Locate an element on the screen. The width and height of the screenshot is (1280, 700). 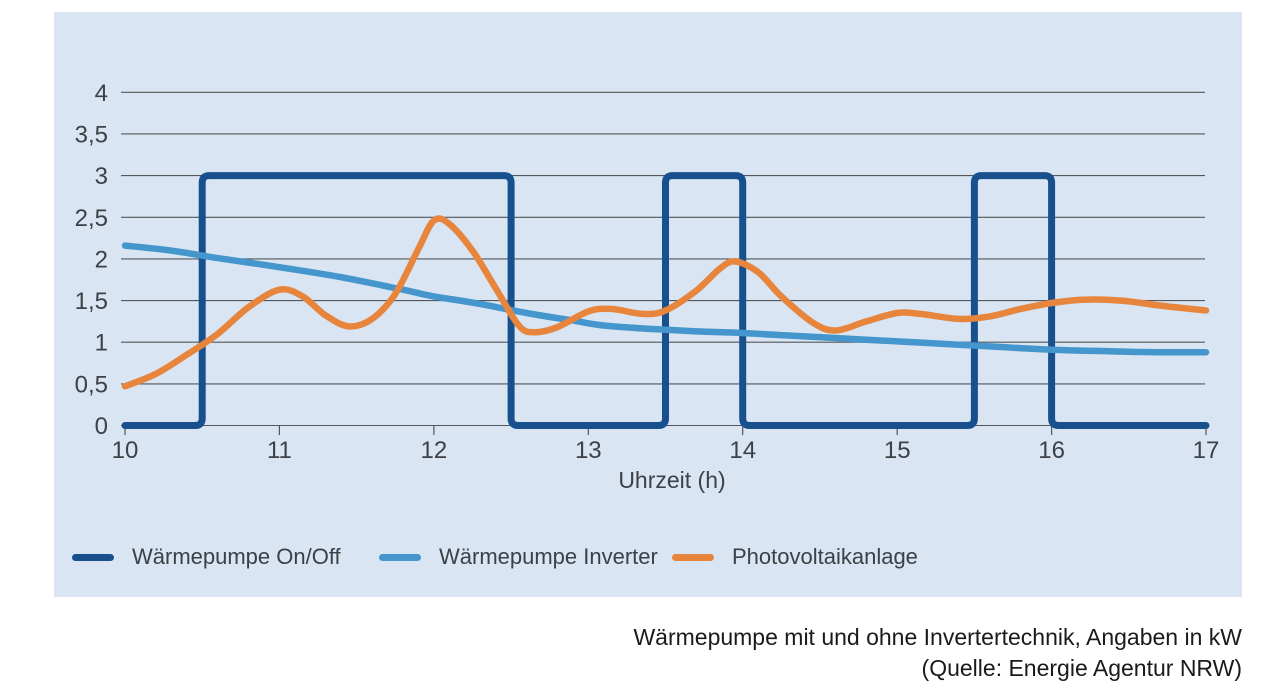
y-tick-label: 0 is located at coordinates (101, 426).